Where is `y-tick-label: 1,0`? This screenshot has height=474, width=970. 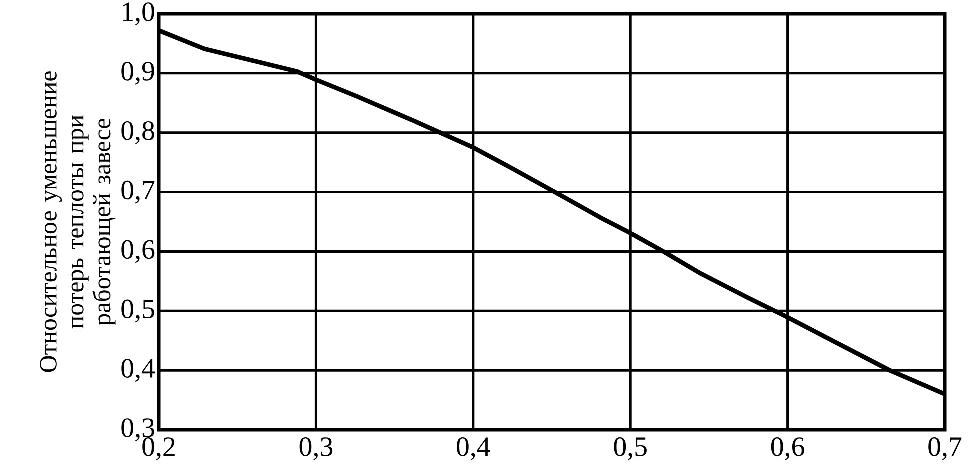
y-tick-label: 1,0 is located at coordinates (138, 14).